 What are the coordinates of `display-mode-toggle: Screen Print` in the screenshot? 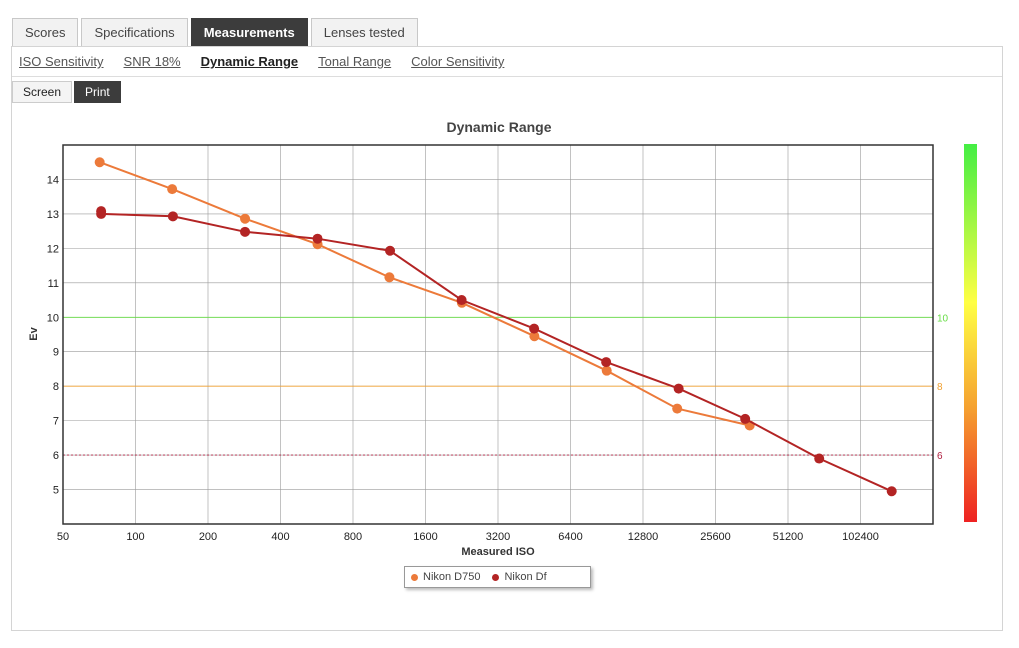 It's located at (66, 92).